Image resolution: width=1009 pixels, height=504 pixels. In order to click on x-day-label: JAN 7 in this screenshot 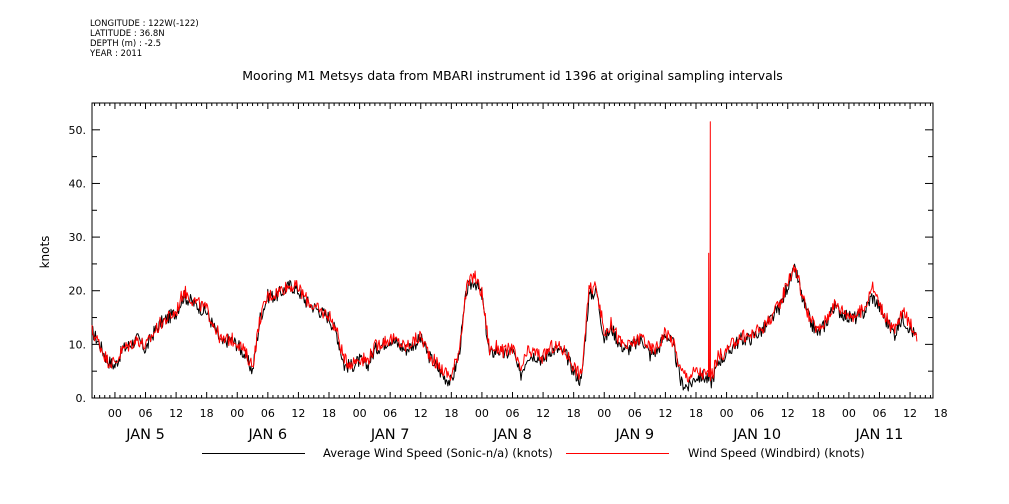, I will do `click(390, 435)`.